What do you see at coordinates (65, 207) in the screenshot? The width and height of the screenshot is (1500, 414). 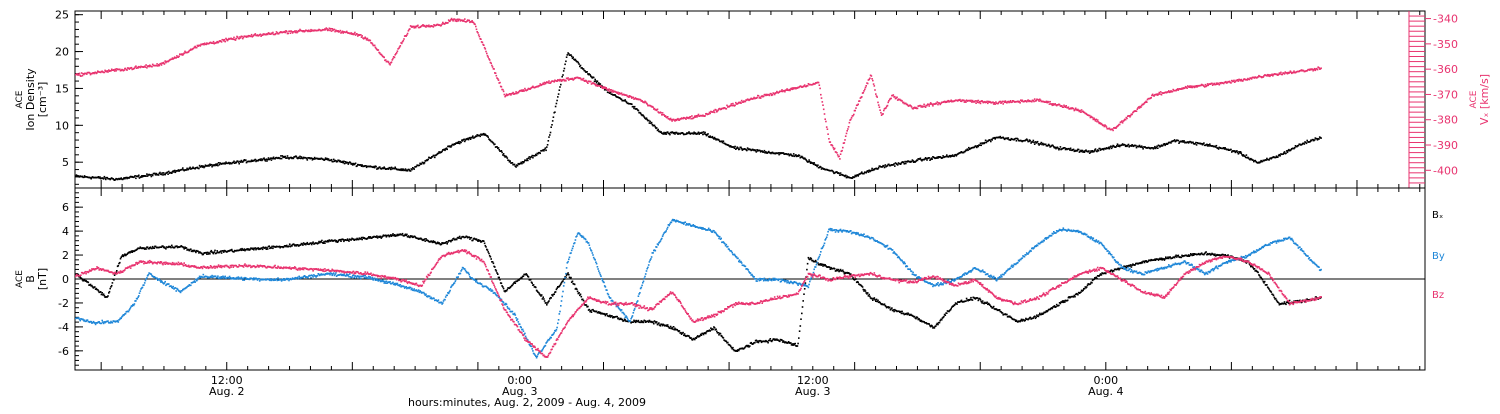 I see `y-tick-label: 6` at bounding box center [65, 207].